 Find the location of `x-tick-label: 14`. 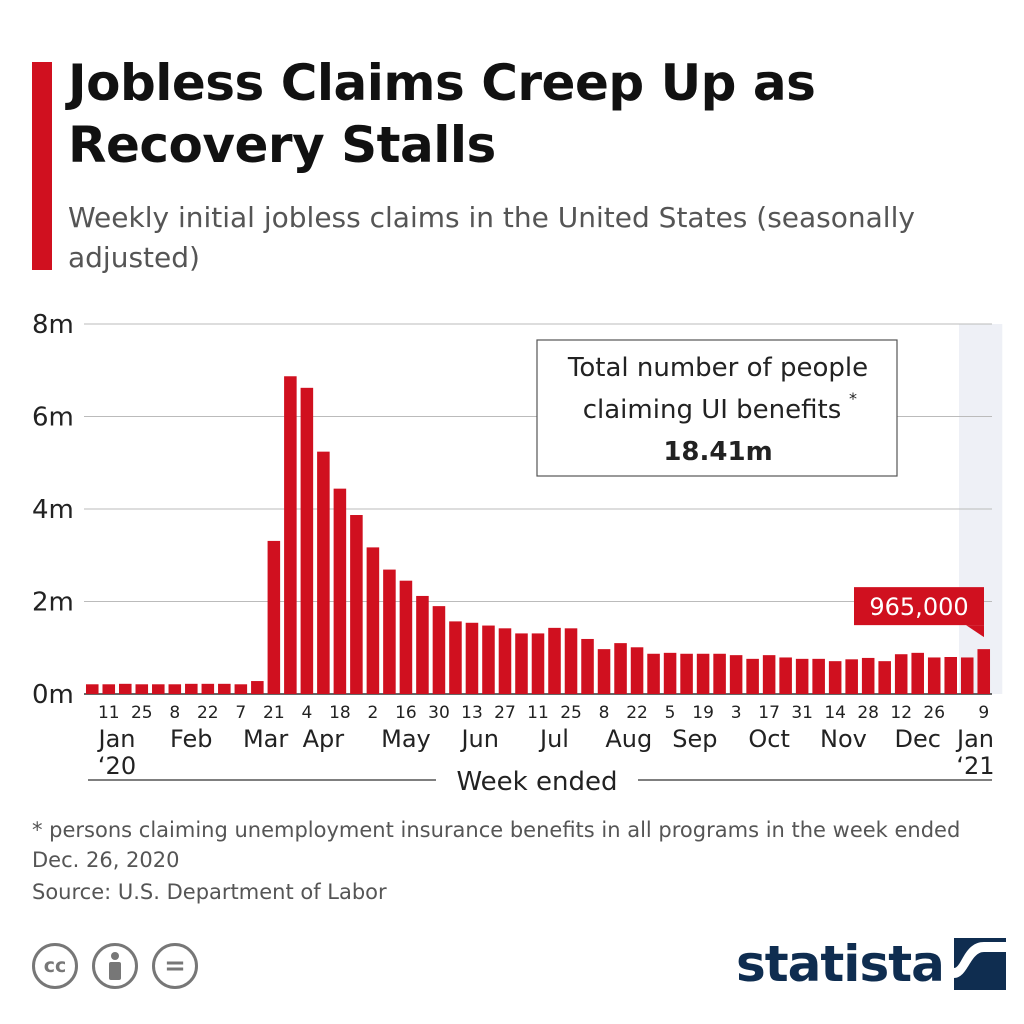

x-tick-label: 14 is located at coordinates (835, 713).